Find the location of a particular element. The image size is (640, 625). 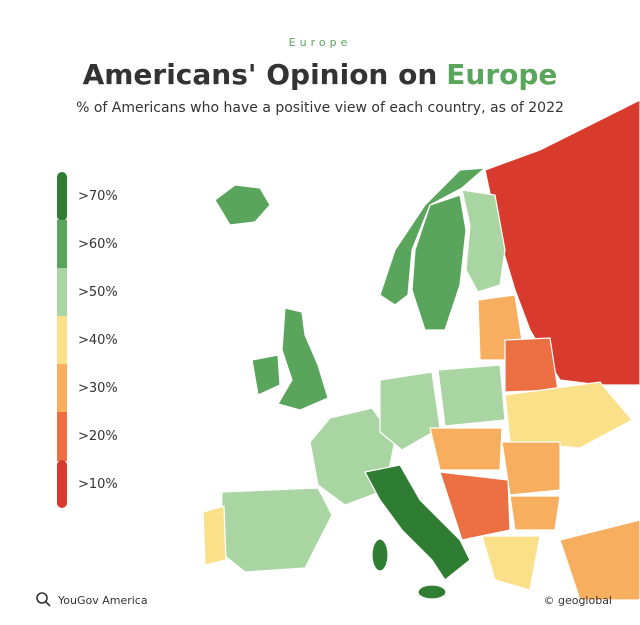

ukraine is located at coordinates (568, 415).